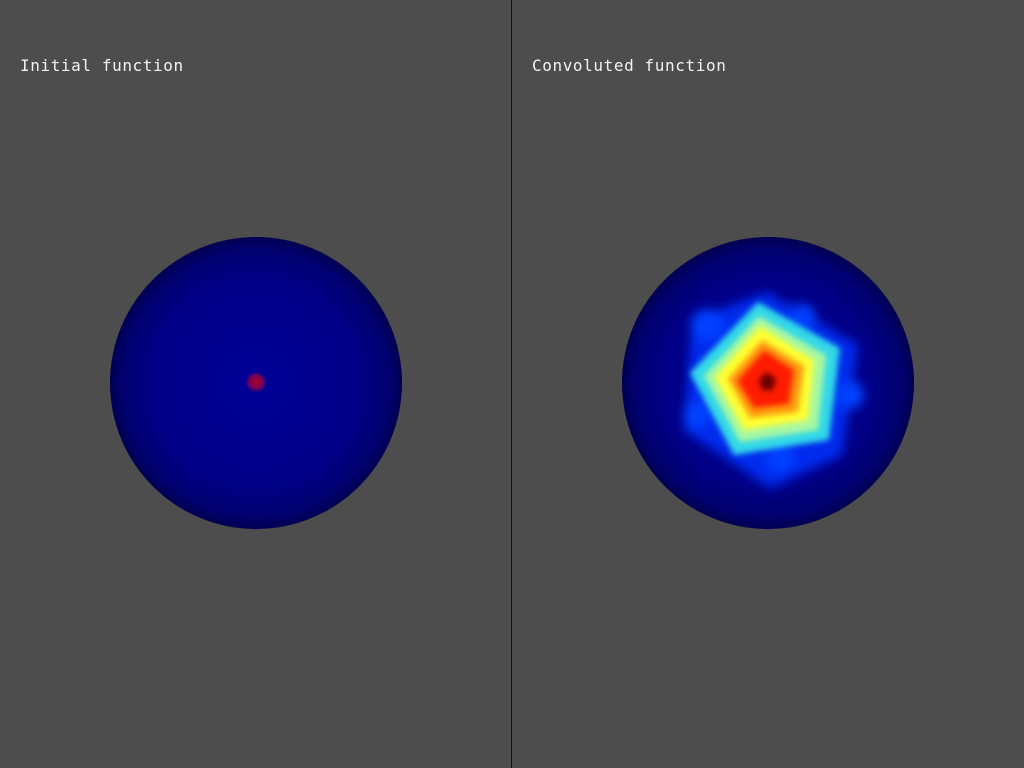 This screenshot has height=768, width=1024. Describe the element at coordinates (629, 65) in the screenshot. I see `convoluted-function-title: Convoluted function` at that location.